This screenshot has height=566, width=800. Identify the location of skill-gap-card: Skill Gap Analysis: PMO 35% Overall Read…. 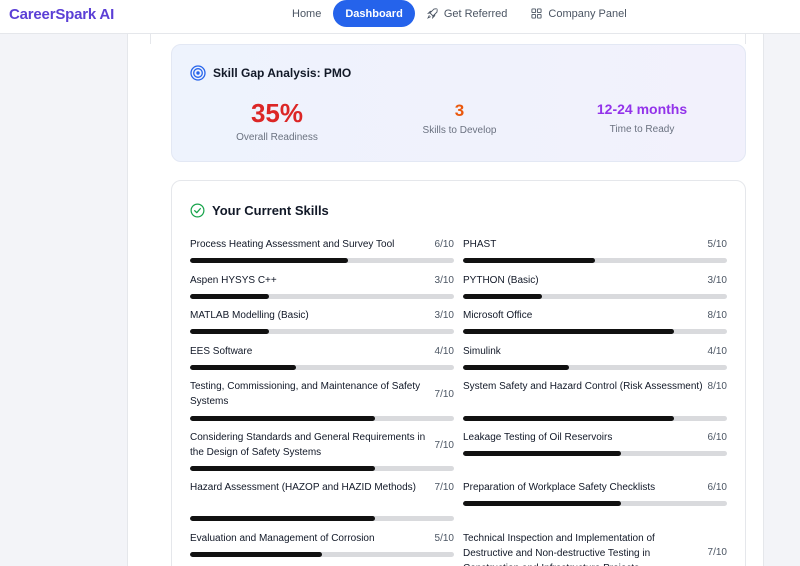
(458, 103).